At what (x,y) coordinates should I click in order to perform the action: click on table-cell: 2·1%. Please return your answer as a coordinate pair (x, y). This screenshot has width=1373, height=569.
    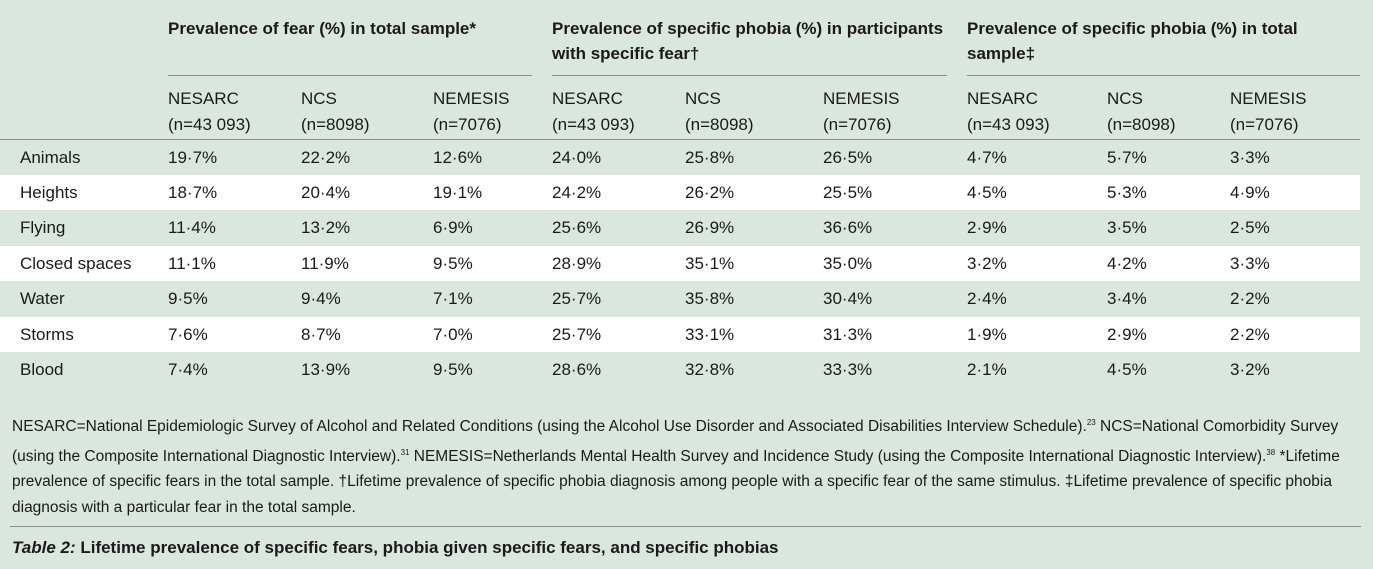
    Looking at the image, I should click on (987, 369).